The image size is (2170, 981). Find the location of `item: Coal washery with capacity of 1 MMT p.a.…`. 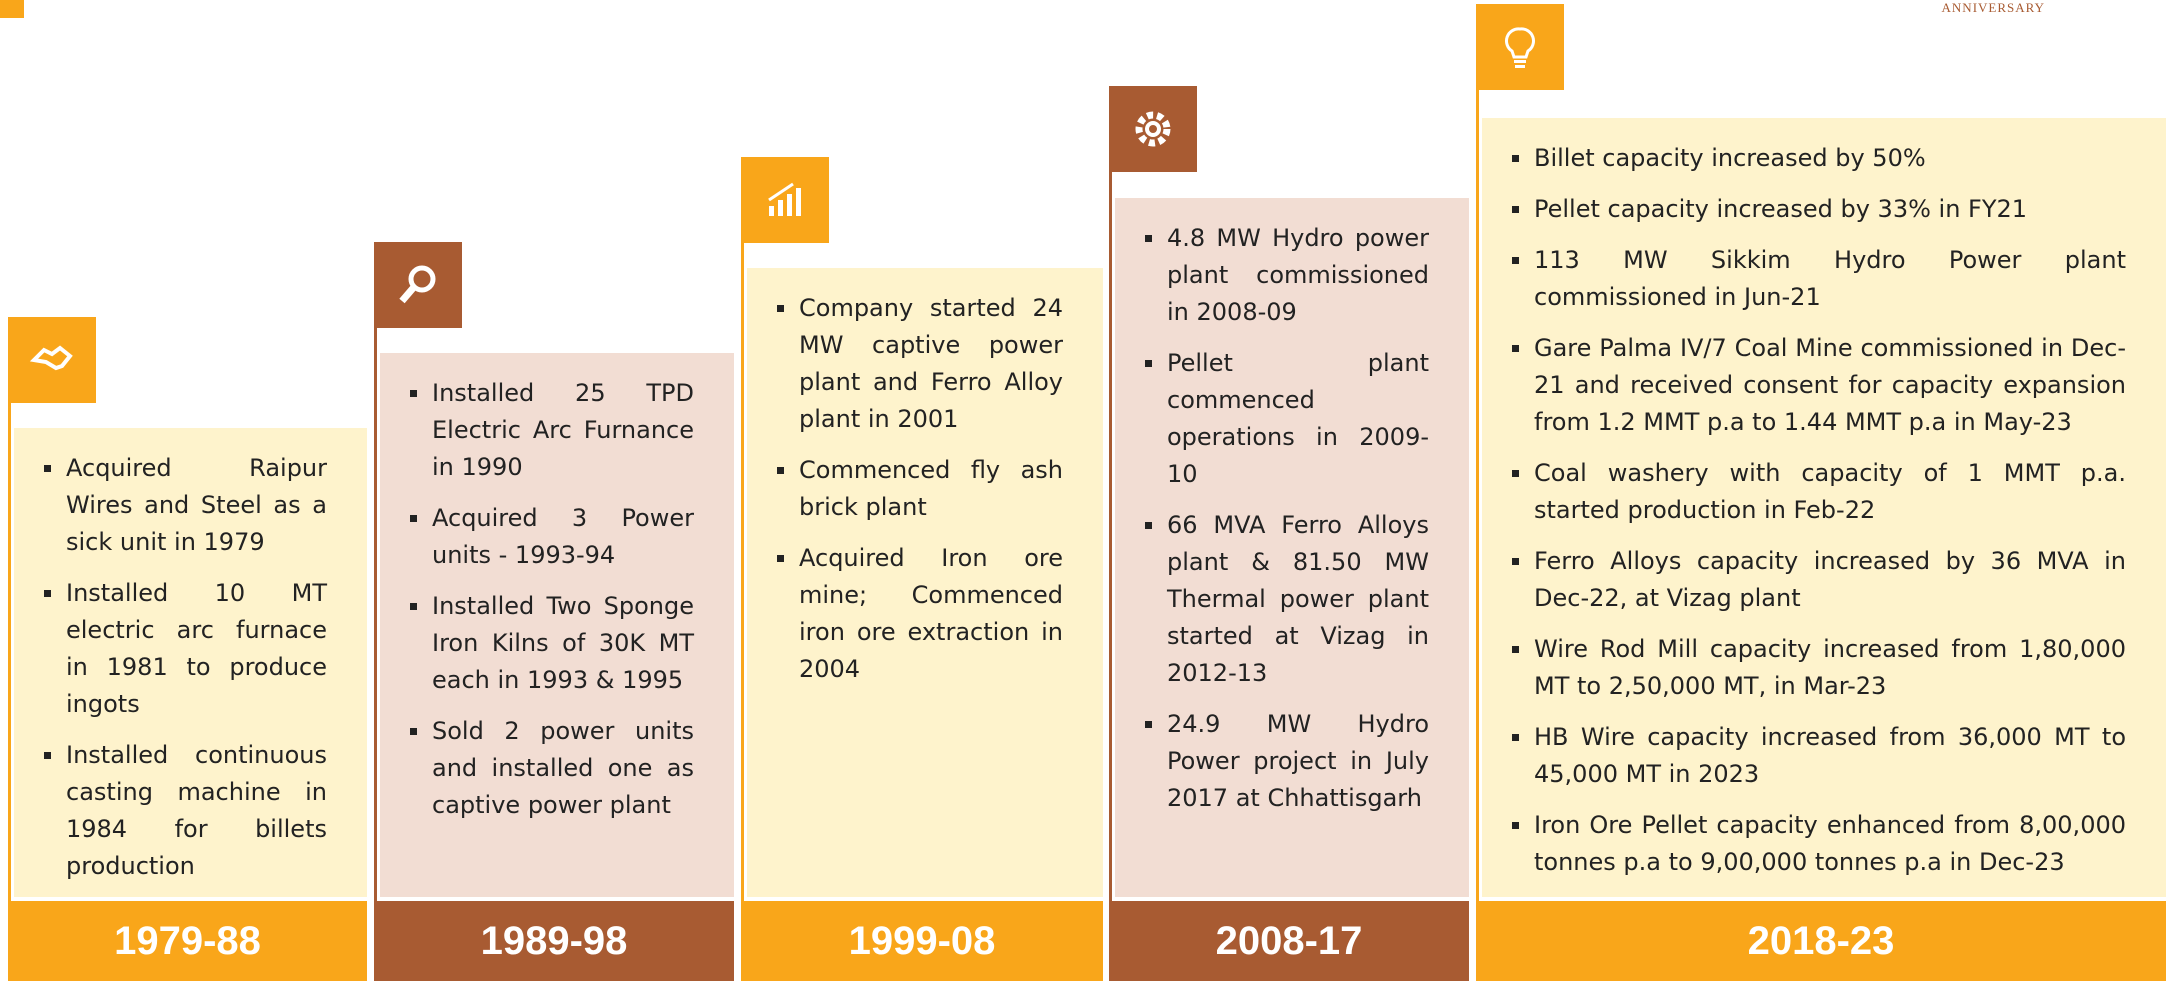

item: Coal washery with capacity of 1 MMT p.a.… is located at coordinates (1819, 492).